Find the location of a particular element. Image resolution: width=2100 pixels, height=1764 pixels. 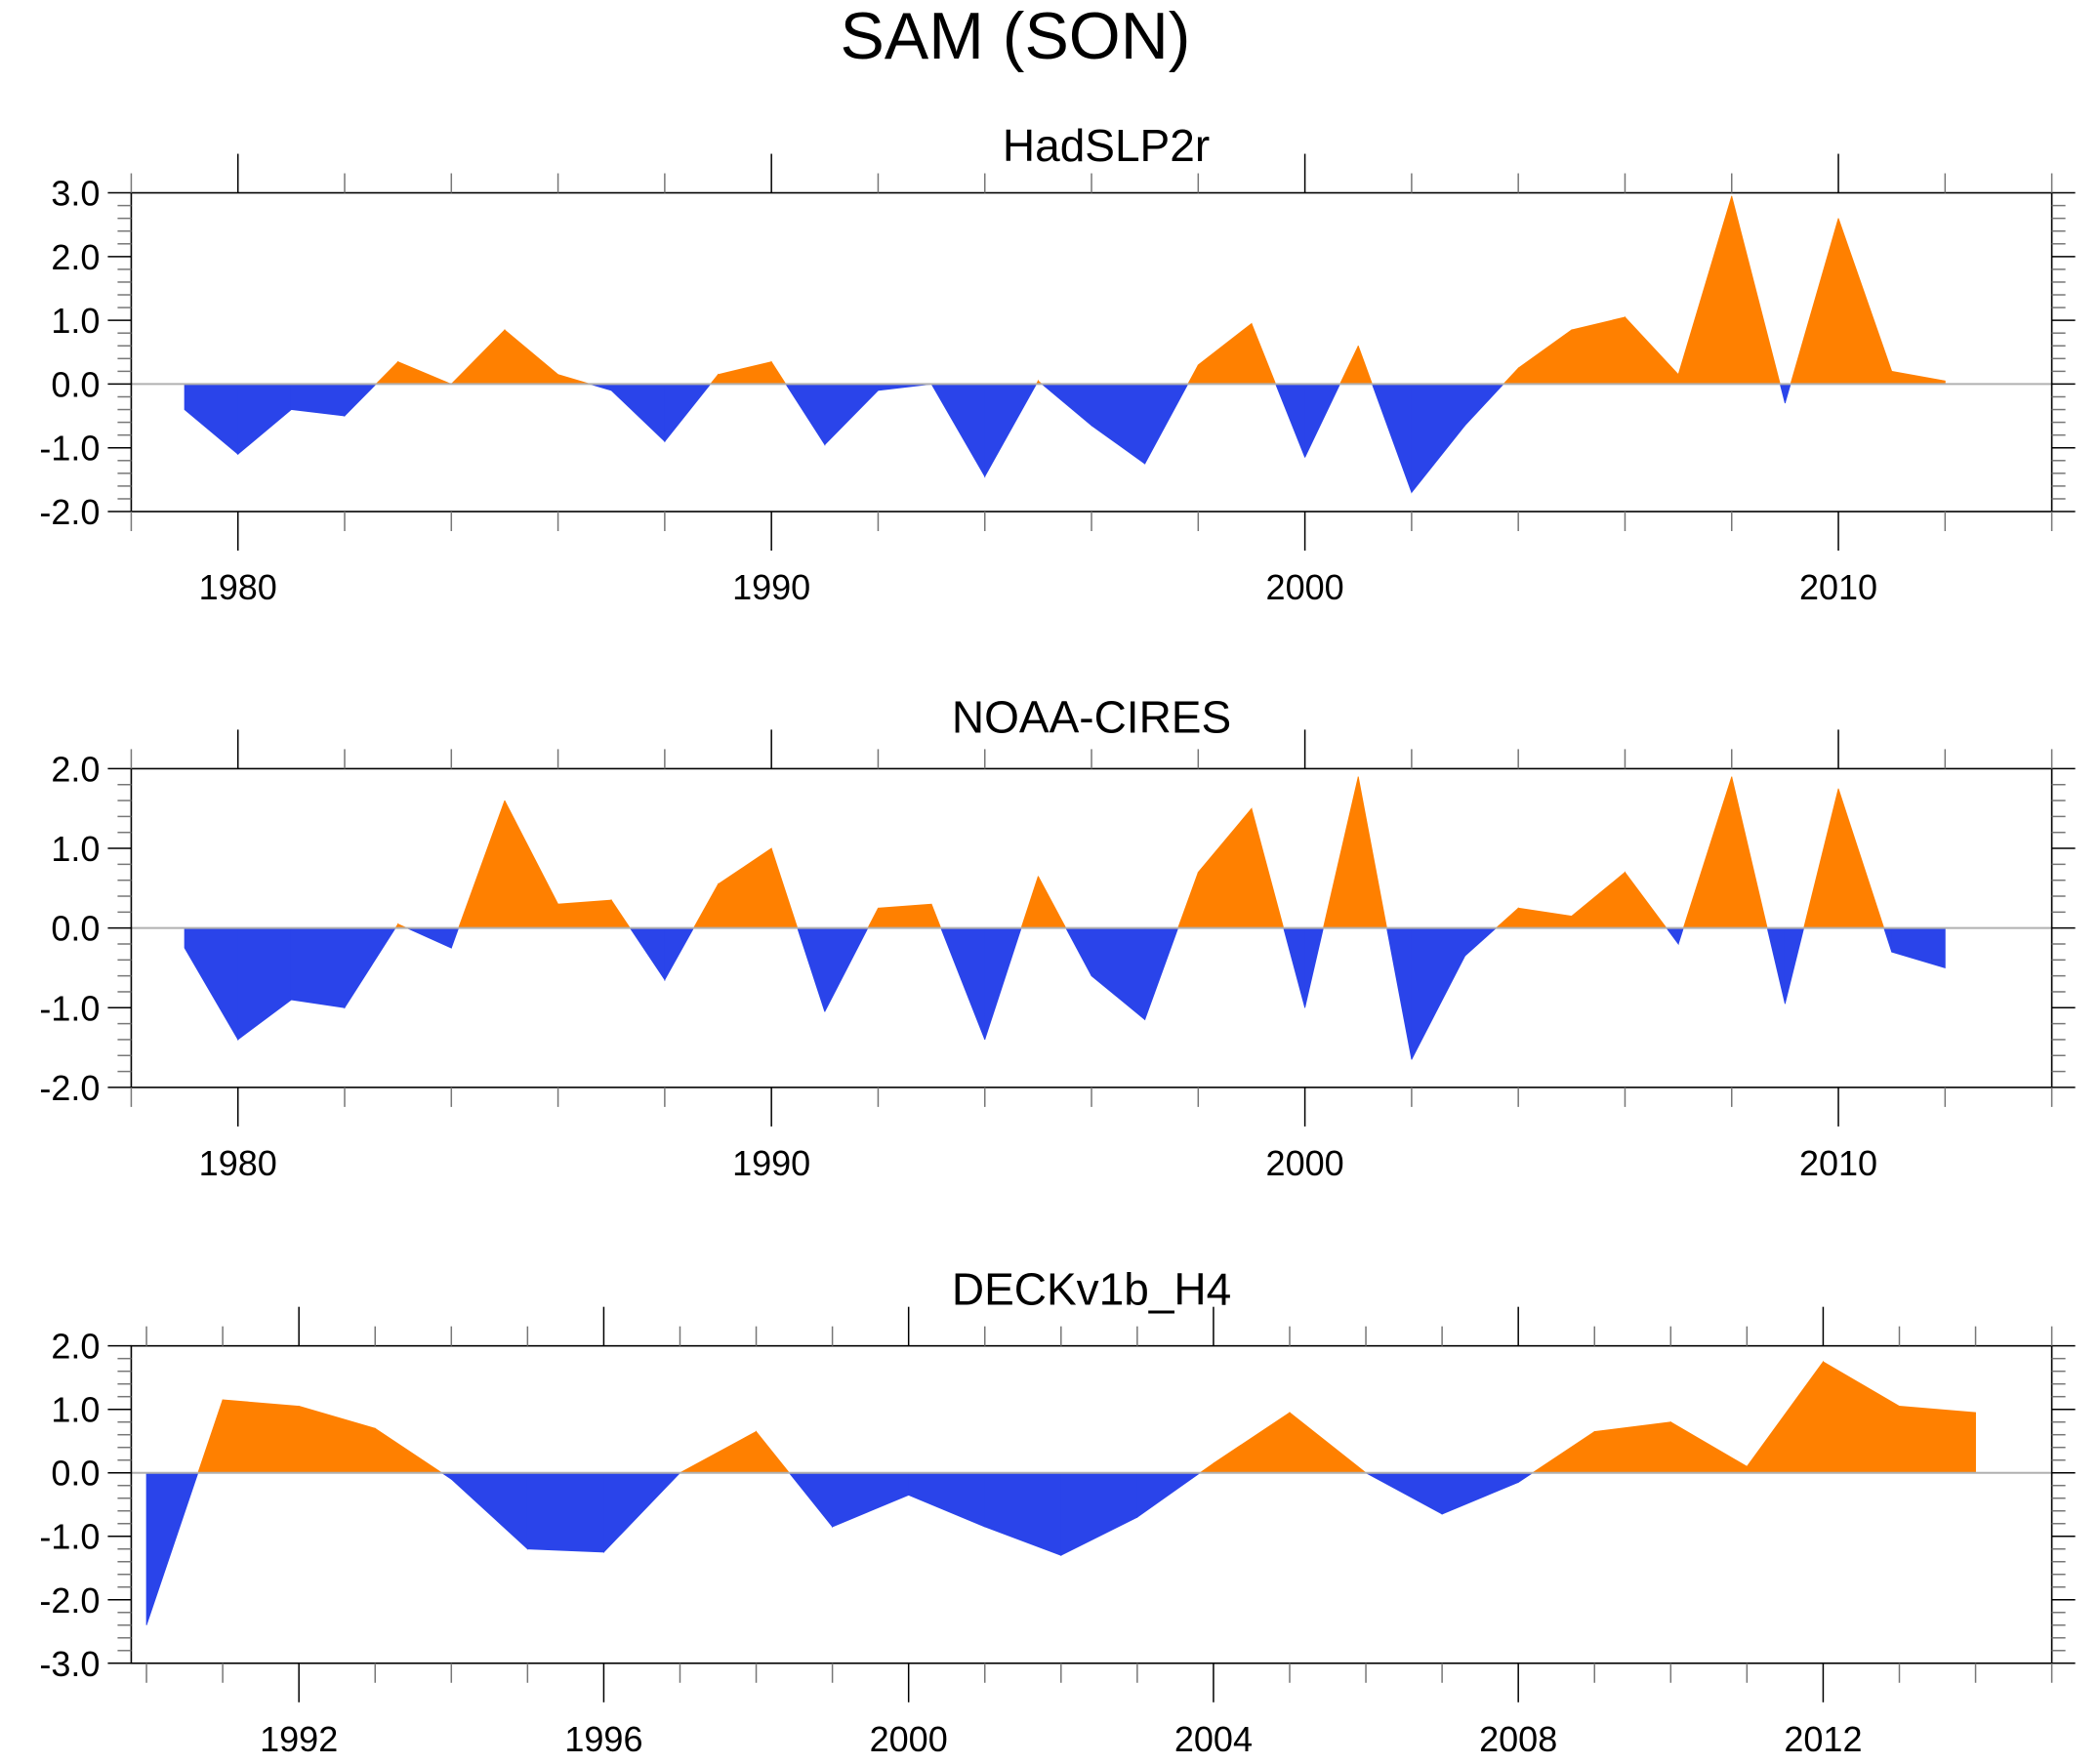

x-tick-label: 1990 is located at coordinates (771, 1163).